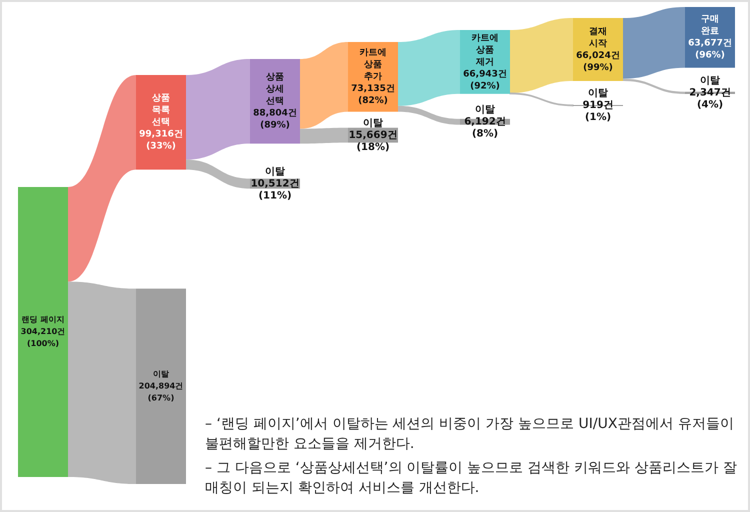  What do you see at coordinates (275, 119) in the screenshot?
I see `data-label: 88,804건 (89%)` at bounding box center [275, 119].